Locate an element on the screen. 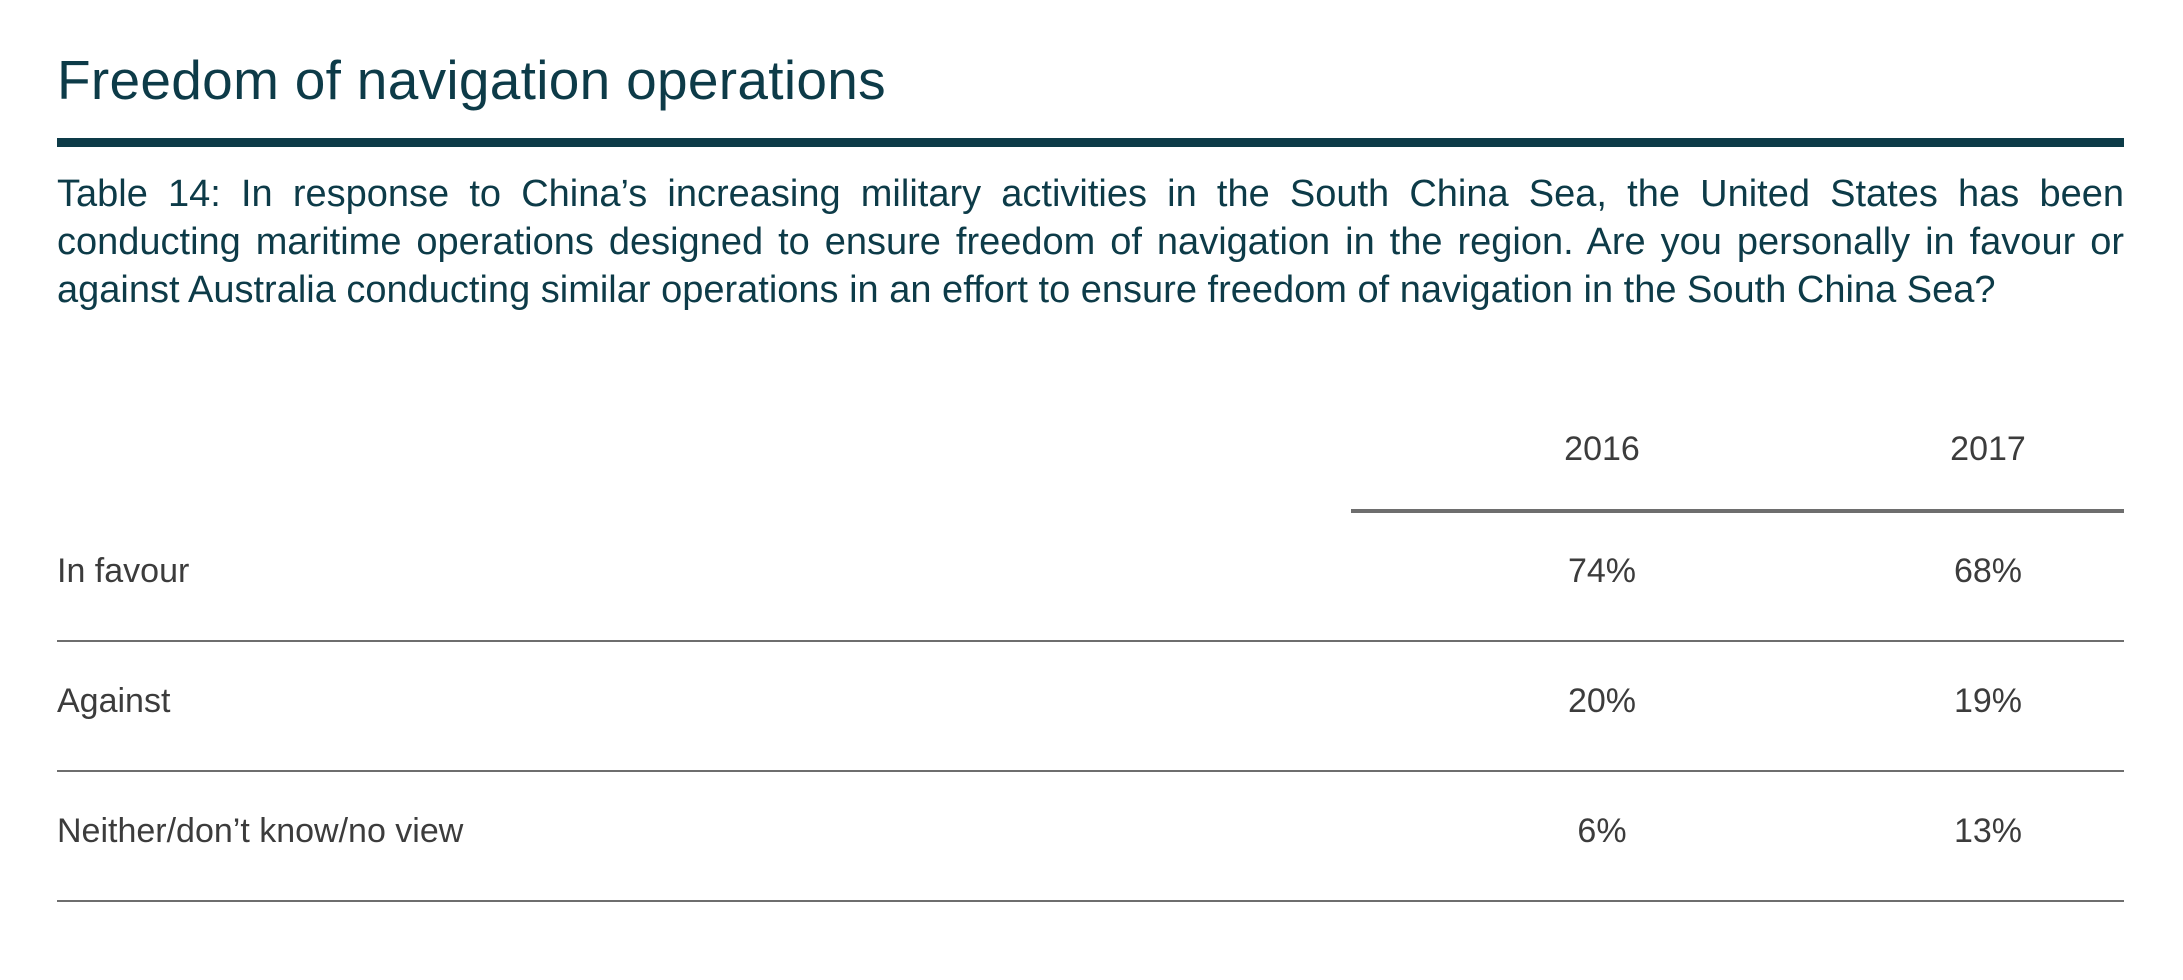 The image size is (2183, 980). cell-2017: 68% is located at coordinates (1988, 571).